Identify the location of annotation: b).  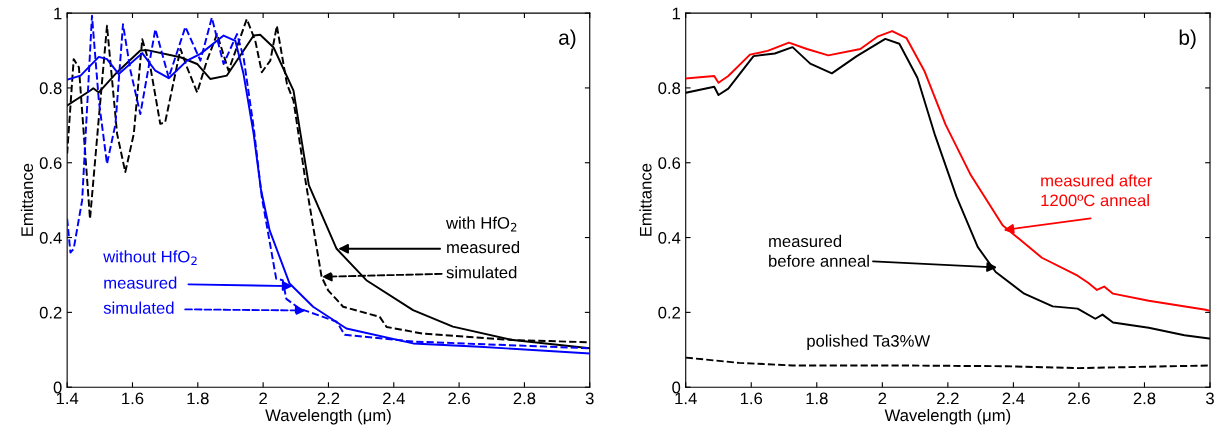
(1187, 39).